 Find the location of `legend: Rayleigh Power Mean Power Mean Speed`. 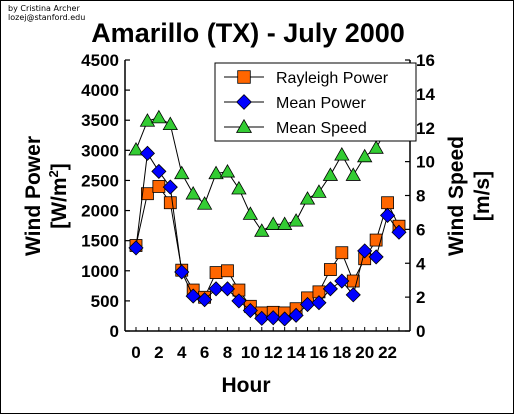

legend: Rayleigh Power Mean Power Mean Speed is located at coordinates (315, 102).